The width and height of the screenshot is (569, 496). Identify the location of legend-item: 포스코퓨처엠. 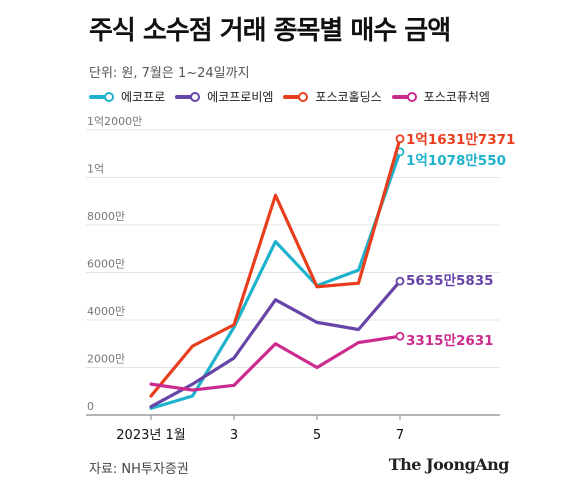
(440, 96).